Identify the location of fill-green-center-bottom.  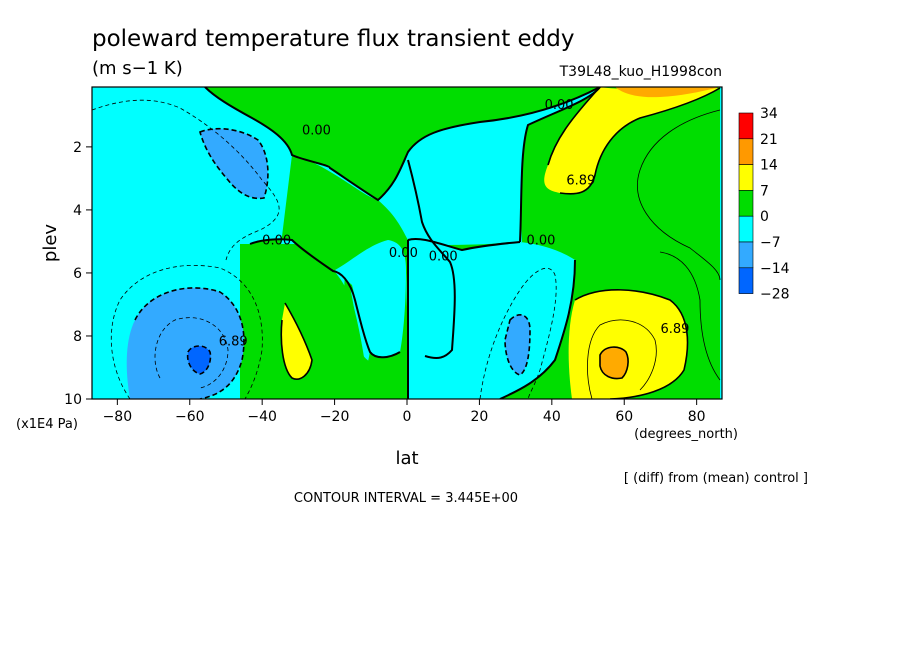
(374, 333).